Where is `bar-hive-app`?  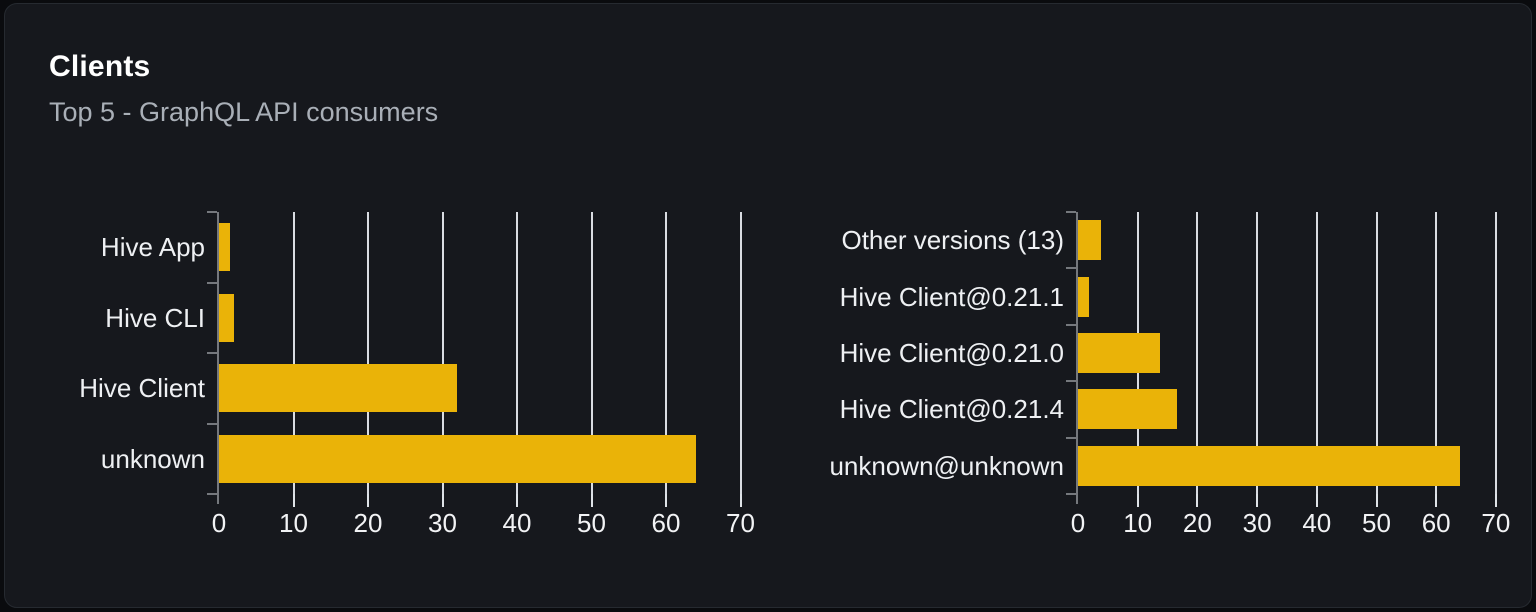
bar-hive-app is located at coordinates (225, 247).